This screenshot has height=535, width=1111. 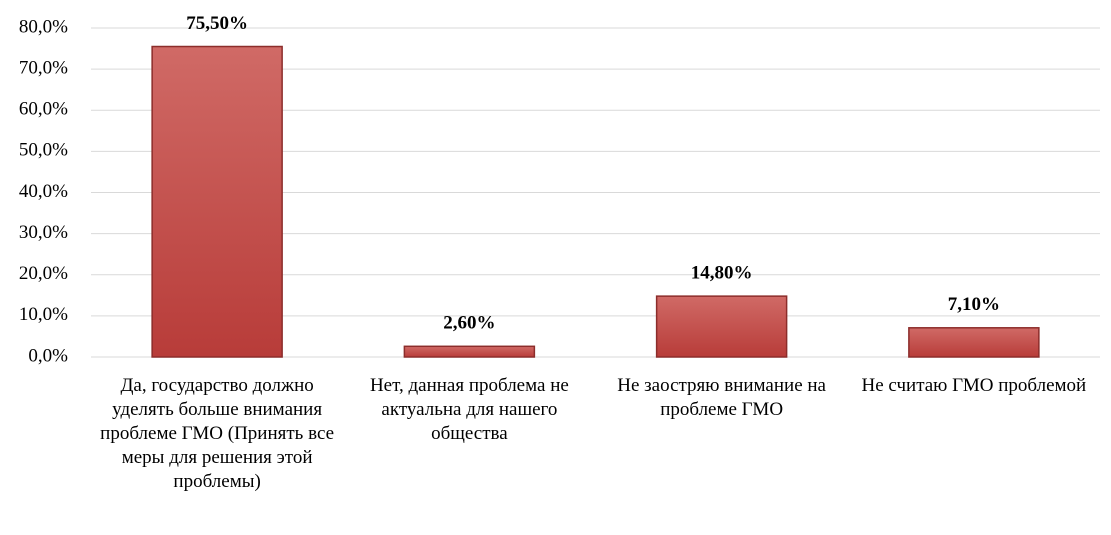 What do you see at coordinates (721, 397) in the screenshot?
I see `x-tick-label: Не заостряю внимание на проблеме ГМО` at bounding box center [721, 397].